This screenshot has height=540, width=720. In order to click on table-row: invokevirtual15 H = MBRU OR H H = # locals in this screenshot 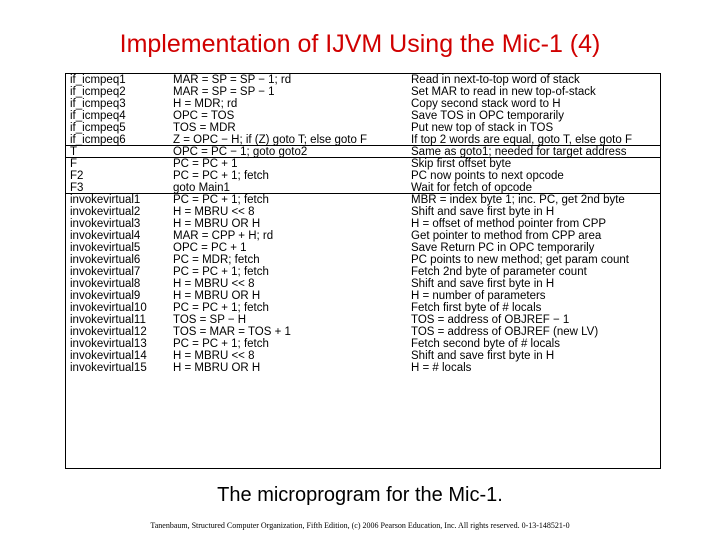, I will do `click(363, 368)`.